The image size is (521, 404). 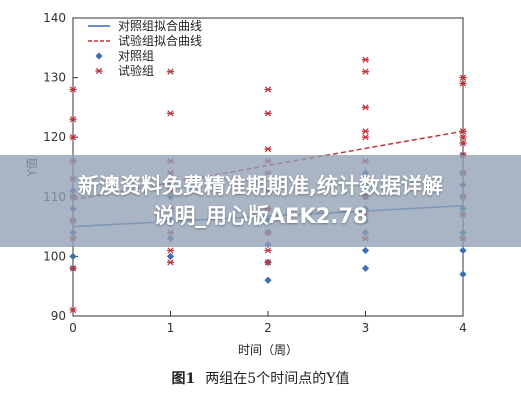 I want to click on x-tick-label: 3, so click(x=366, y=328).